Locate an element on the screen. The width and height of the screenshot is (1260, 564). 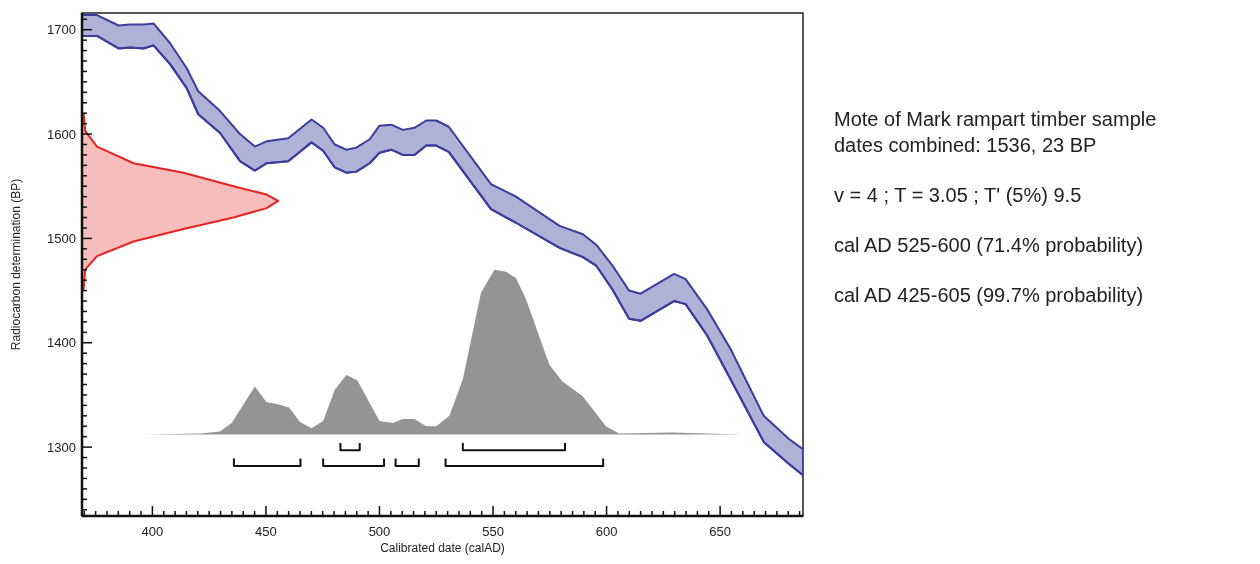
x-tick-label: 500 is located at coordinates (379, 531).